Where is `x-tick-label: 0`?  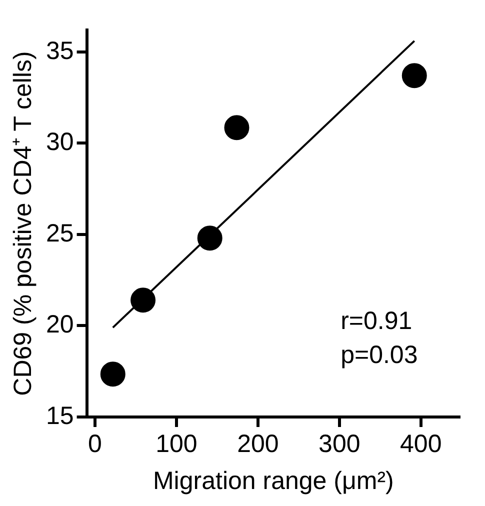
x-tick-label: 0 is located at coordinates (95, 444).